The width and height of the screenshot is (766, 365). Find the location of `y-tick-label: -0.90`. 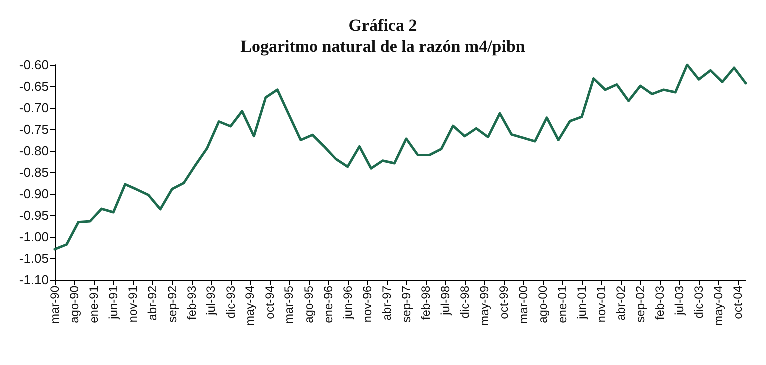

y-tick-label: -0.90 is located at coordinates (34, 194).